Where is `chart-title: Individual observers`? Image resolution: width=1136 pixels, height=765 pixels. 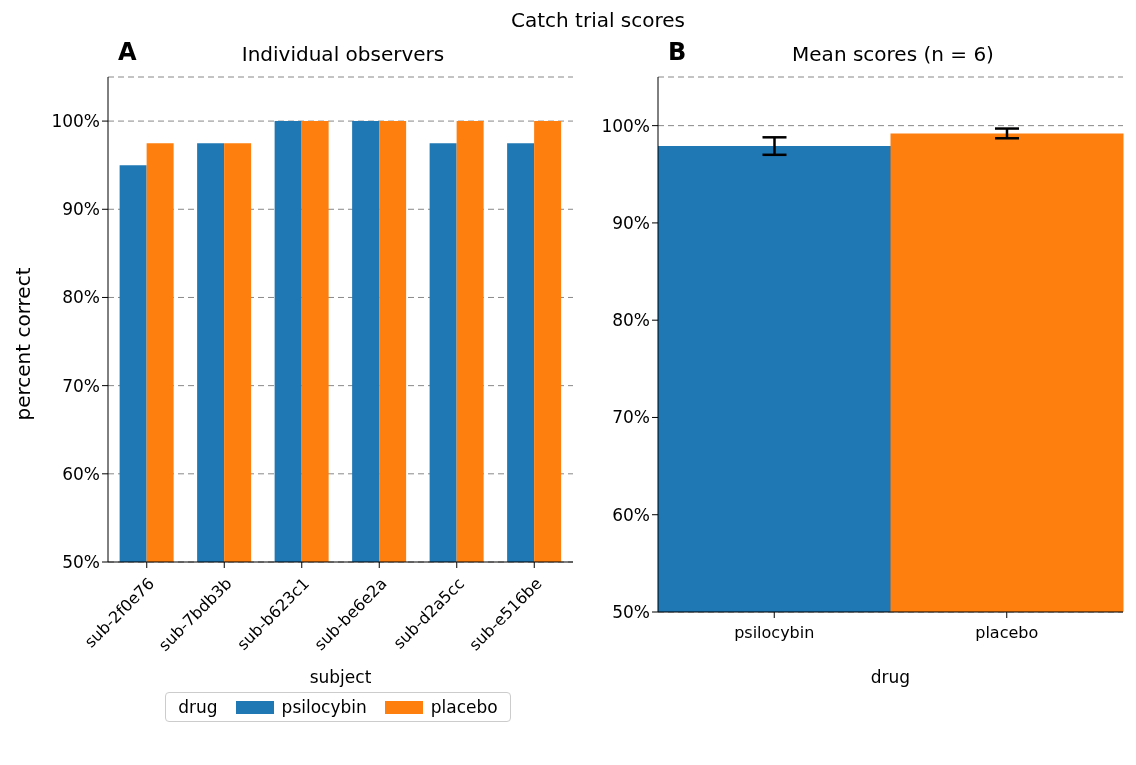
chart-title: Individual observers is located at coordinates (343, 54).